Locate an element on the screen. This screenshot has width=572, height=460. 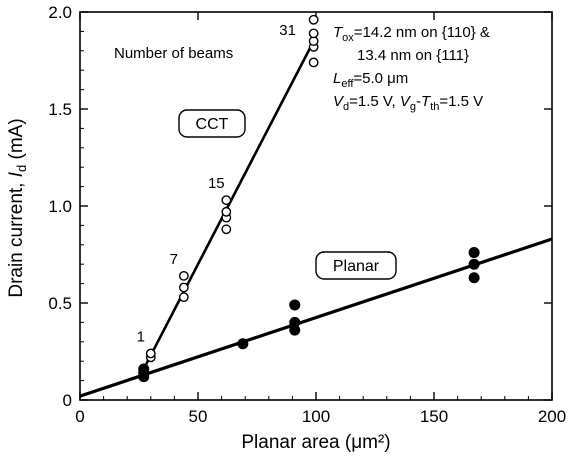
conditions-tox: Tox=14.2 nm on {110} & is located at coordinates (411, 34).